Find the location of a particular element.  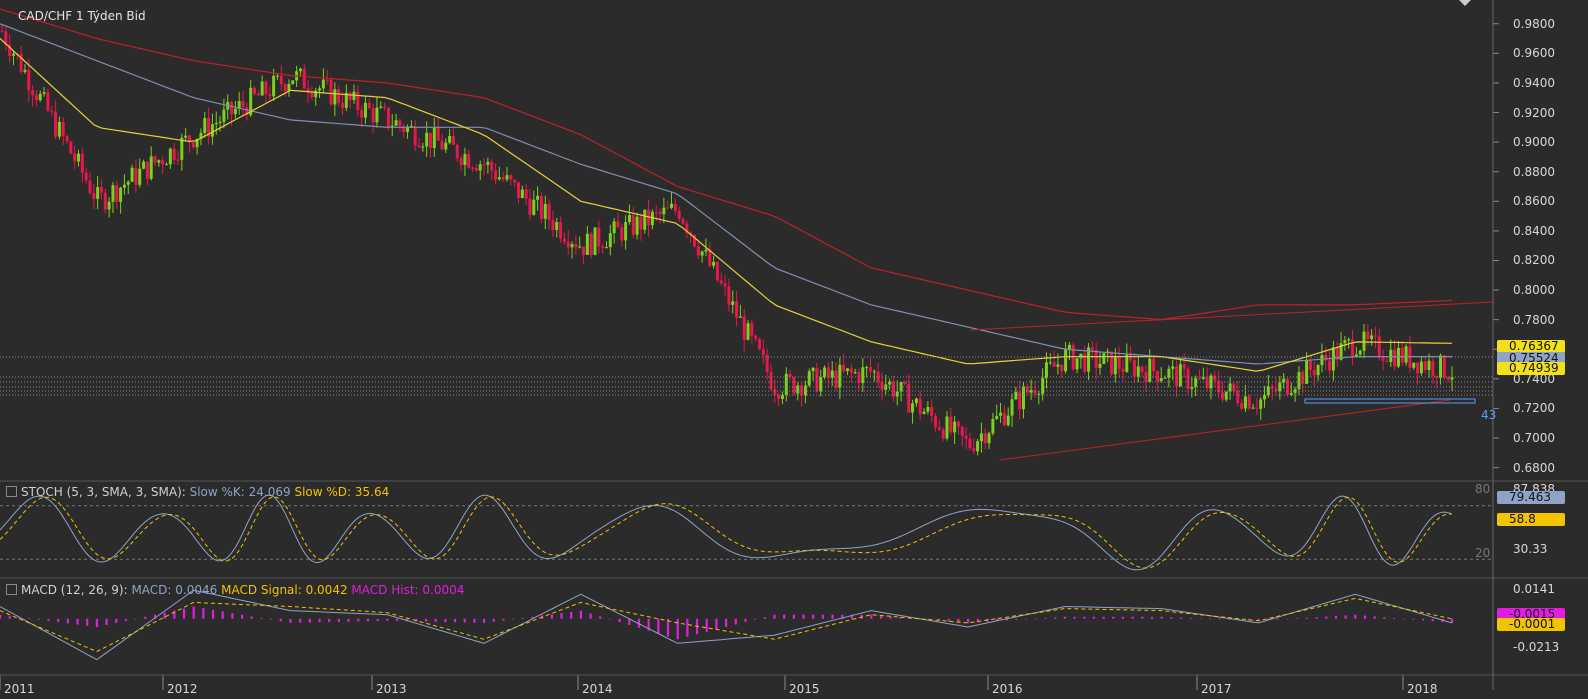

price-tick-label: 0.7800 is located at coordinates (1534, 319).